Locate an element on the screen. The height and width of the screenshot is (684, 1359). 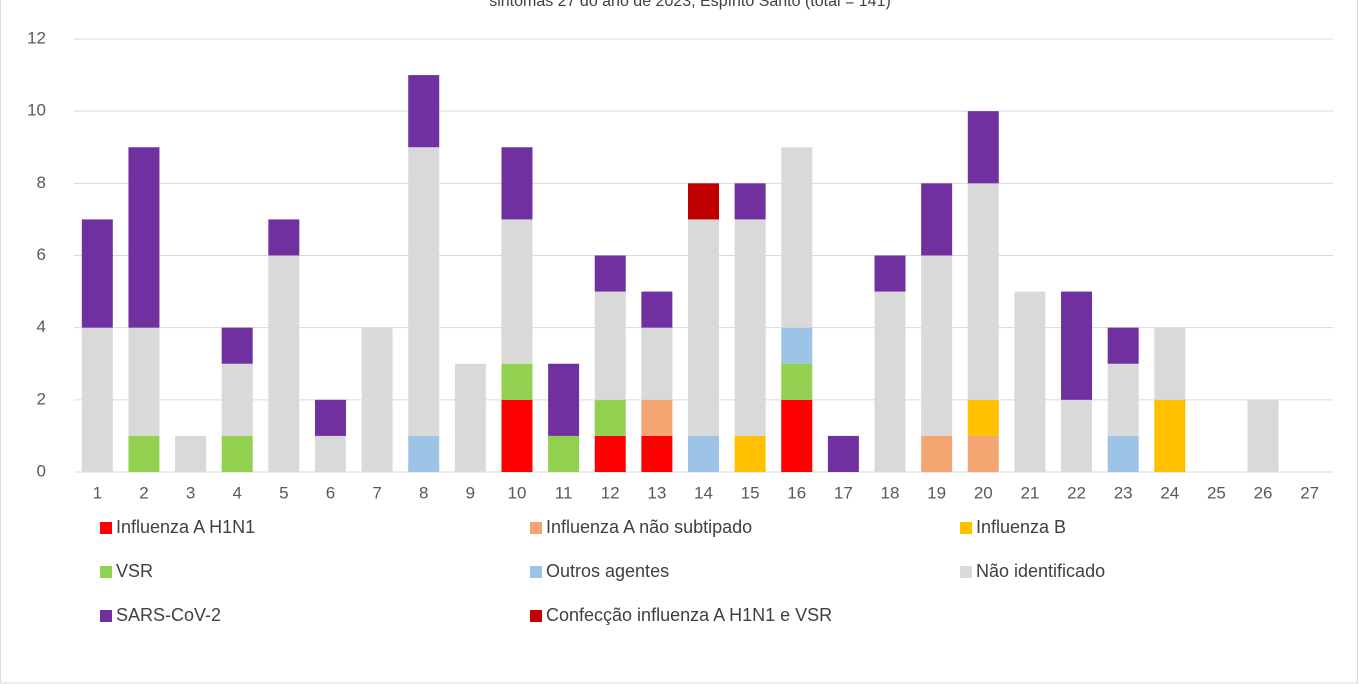
x-tick-label: 3 is located at coordinates (190, 492).